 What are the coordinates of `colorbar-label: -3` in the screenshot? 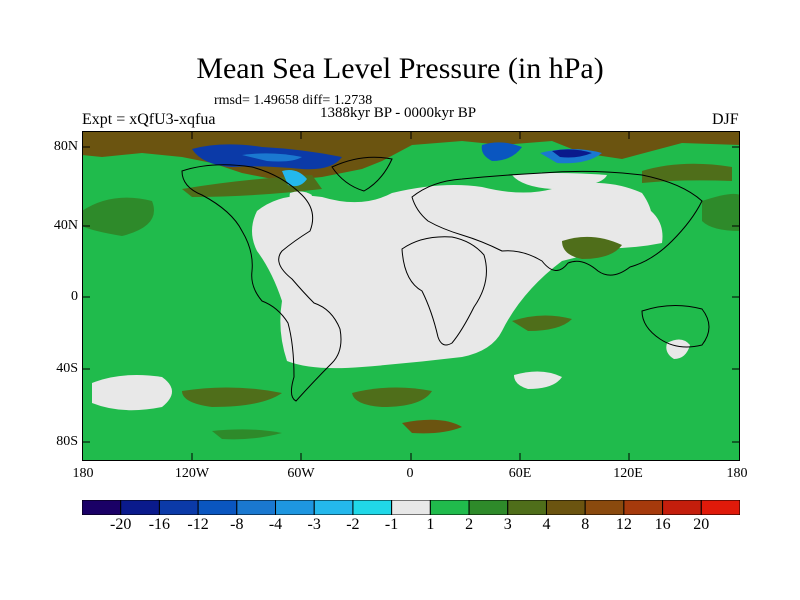 It's located at (314, 524).